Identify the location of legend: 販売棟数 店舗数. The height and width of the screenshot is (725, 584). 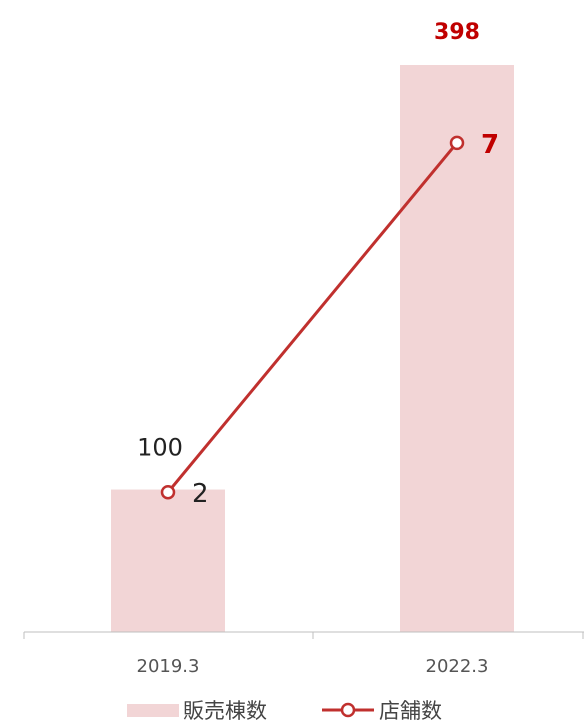
(292, 711).